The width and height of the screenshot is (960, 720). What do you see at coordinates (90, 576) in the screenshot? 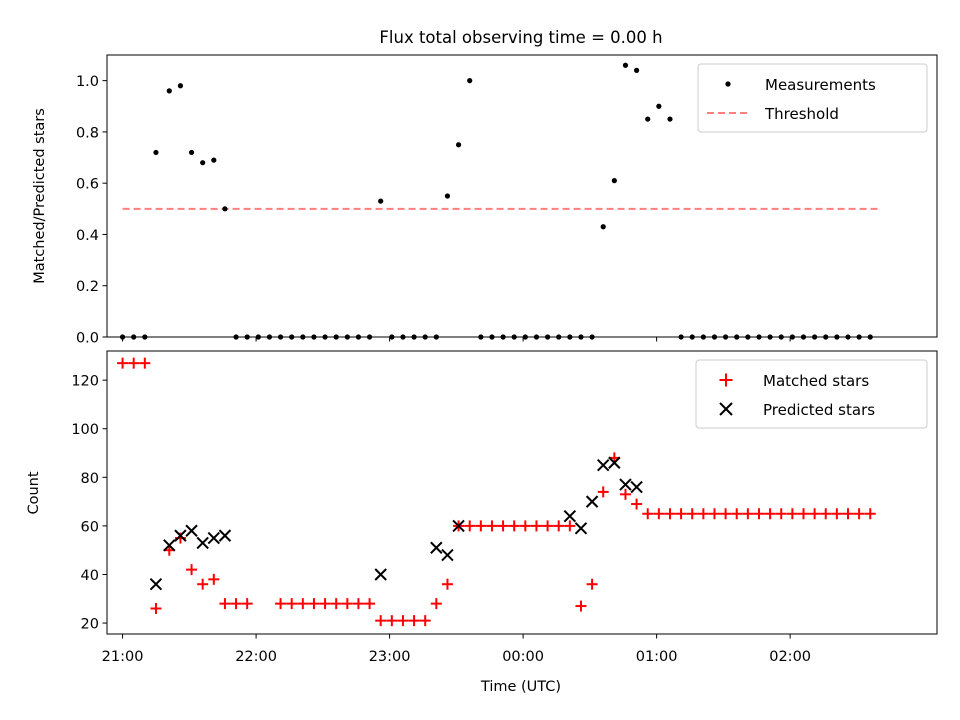
I see `bottom-y-tick-label: 40` at bounding box center [90, 576].